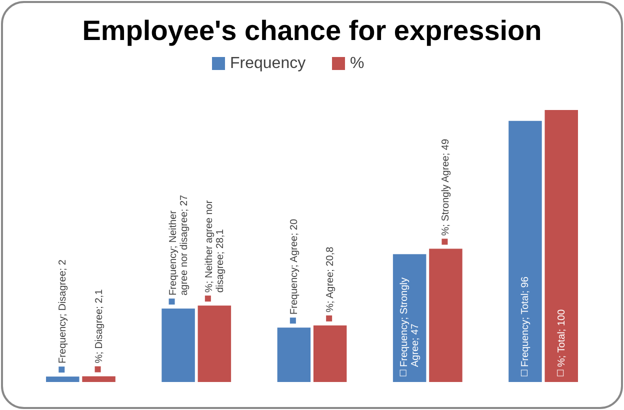 Image resolution: width=624 pixels, height=410 pixels. Describe the element at coordinates (562, 337) in the screenshot. I see `data-label: %; Total; 100` at that location.